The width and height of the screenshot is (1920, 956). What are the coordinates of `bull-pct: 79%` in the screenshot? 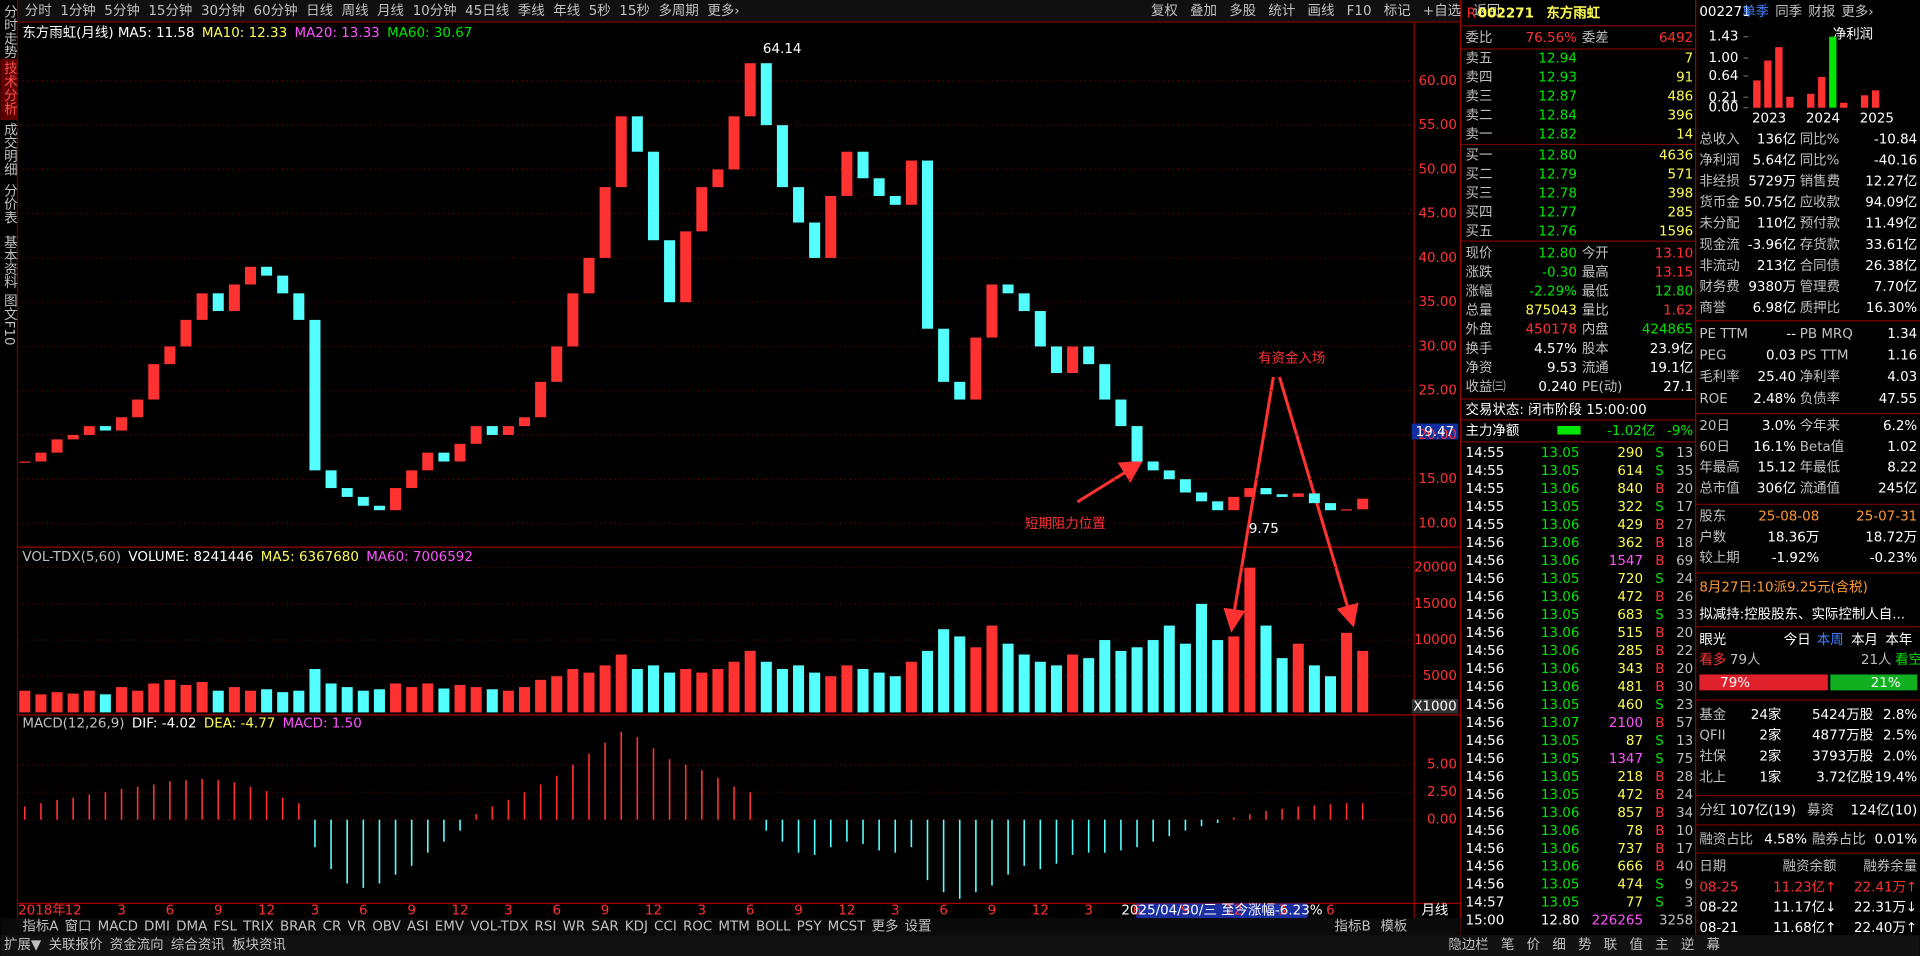 It's located at (1735, 683).